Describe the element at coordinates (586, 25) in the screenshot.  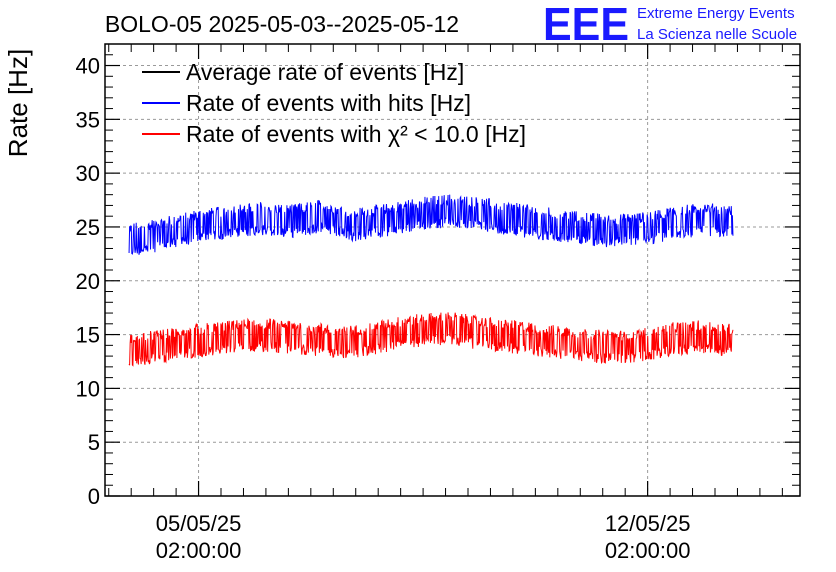
I see `logo-mark: EEE` at that location.